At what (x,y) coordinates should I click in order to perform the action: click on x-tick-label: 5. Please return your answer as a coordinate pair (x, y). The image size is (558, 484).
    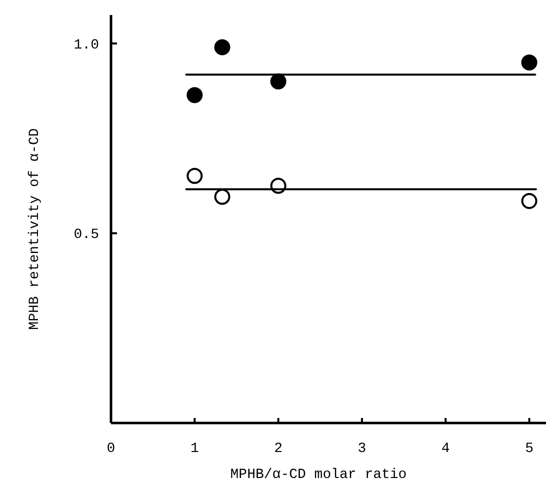
    Looking at the image, I should click on (529, 449).